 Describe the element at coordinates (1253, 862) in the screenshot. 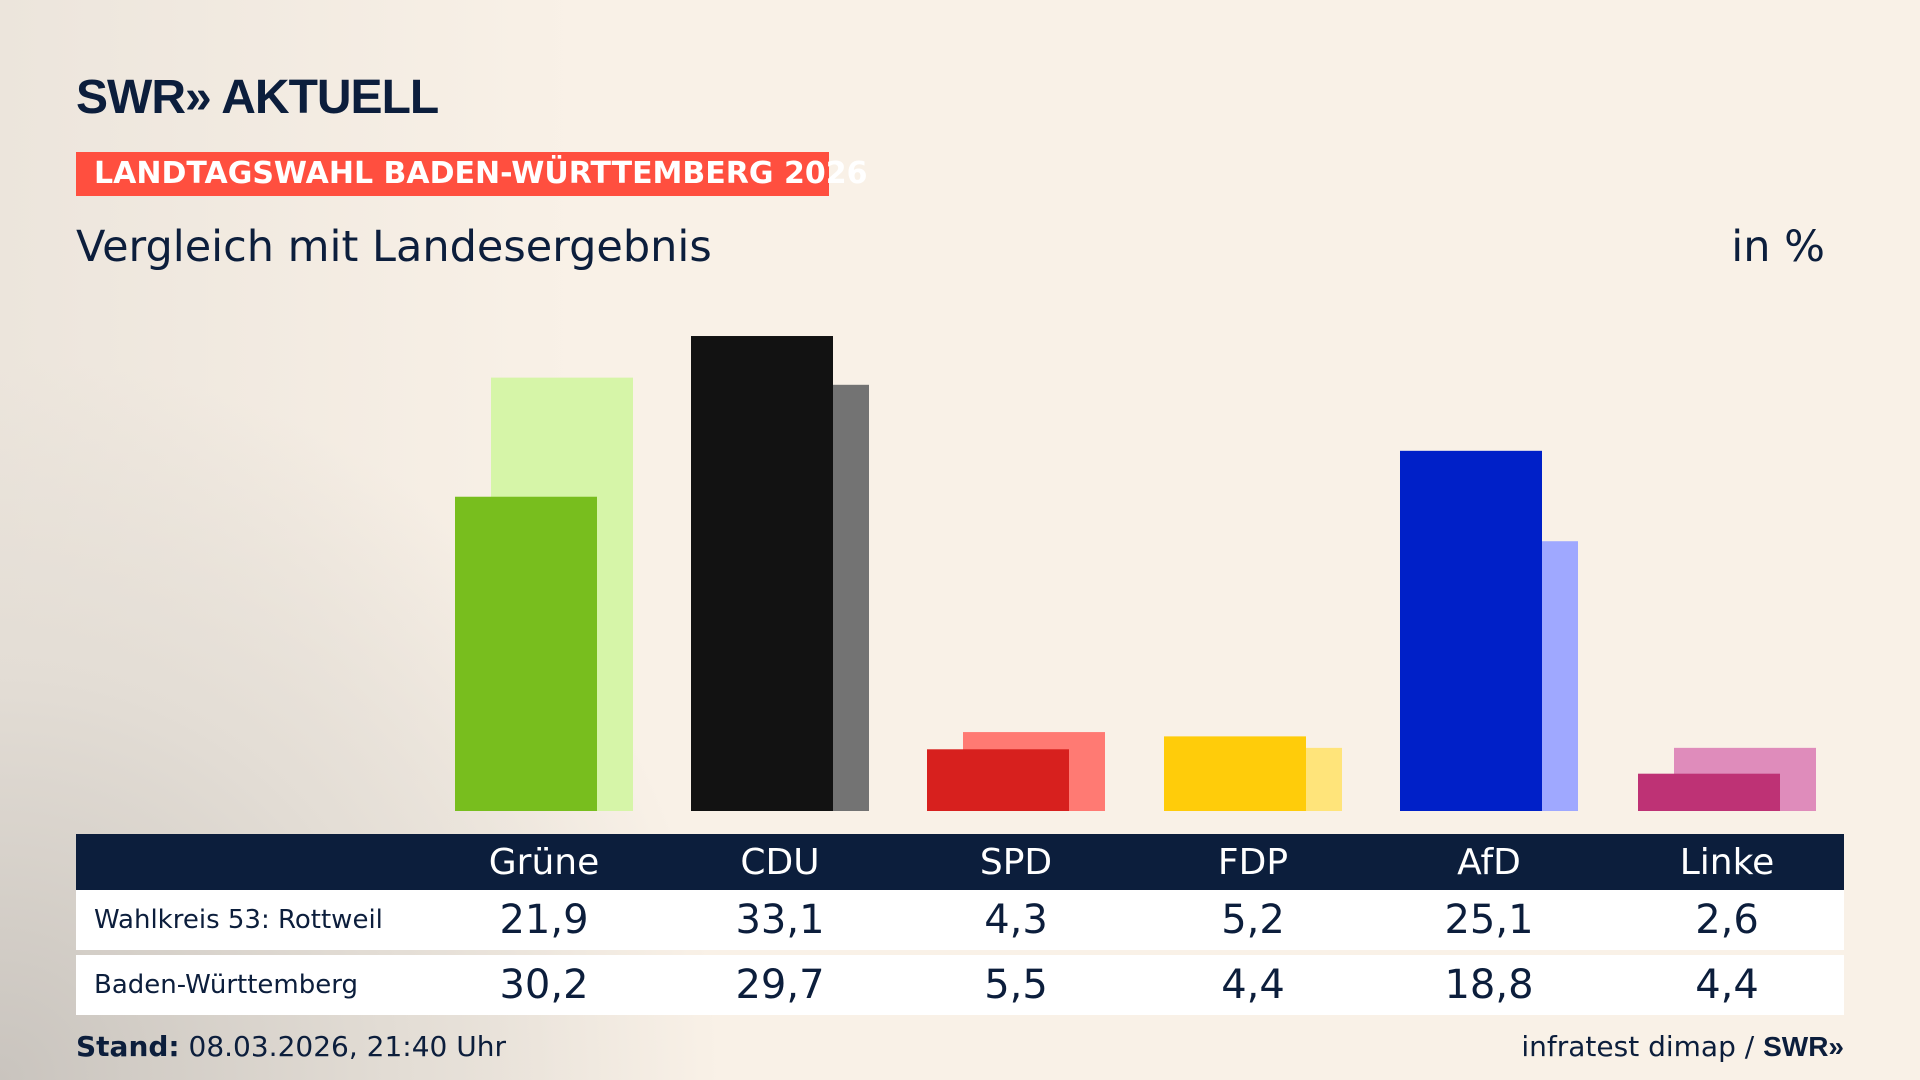

I see `column-header: FDP` at that location.